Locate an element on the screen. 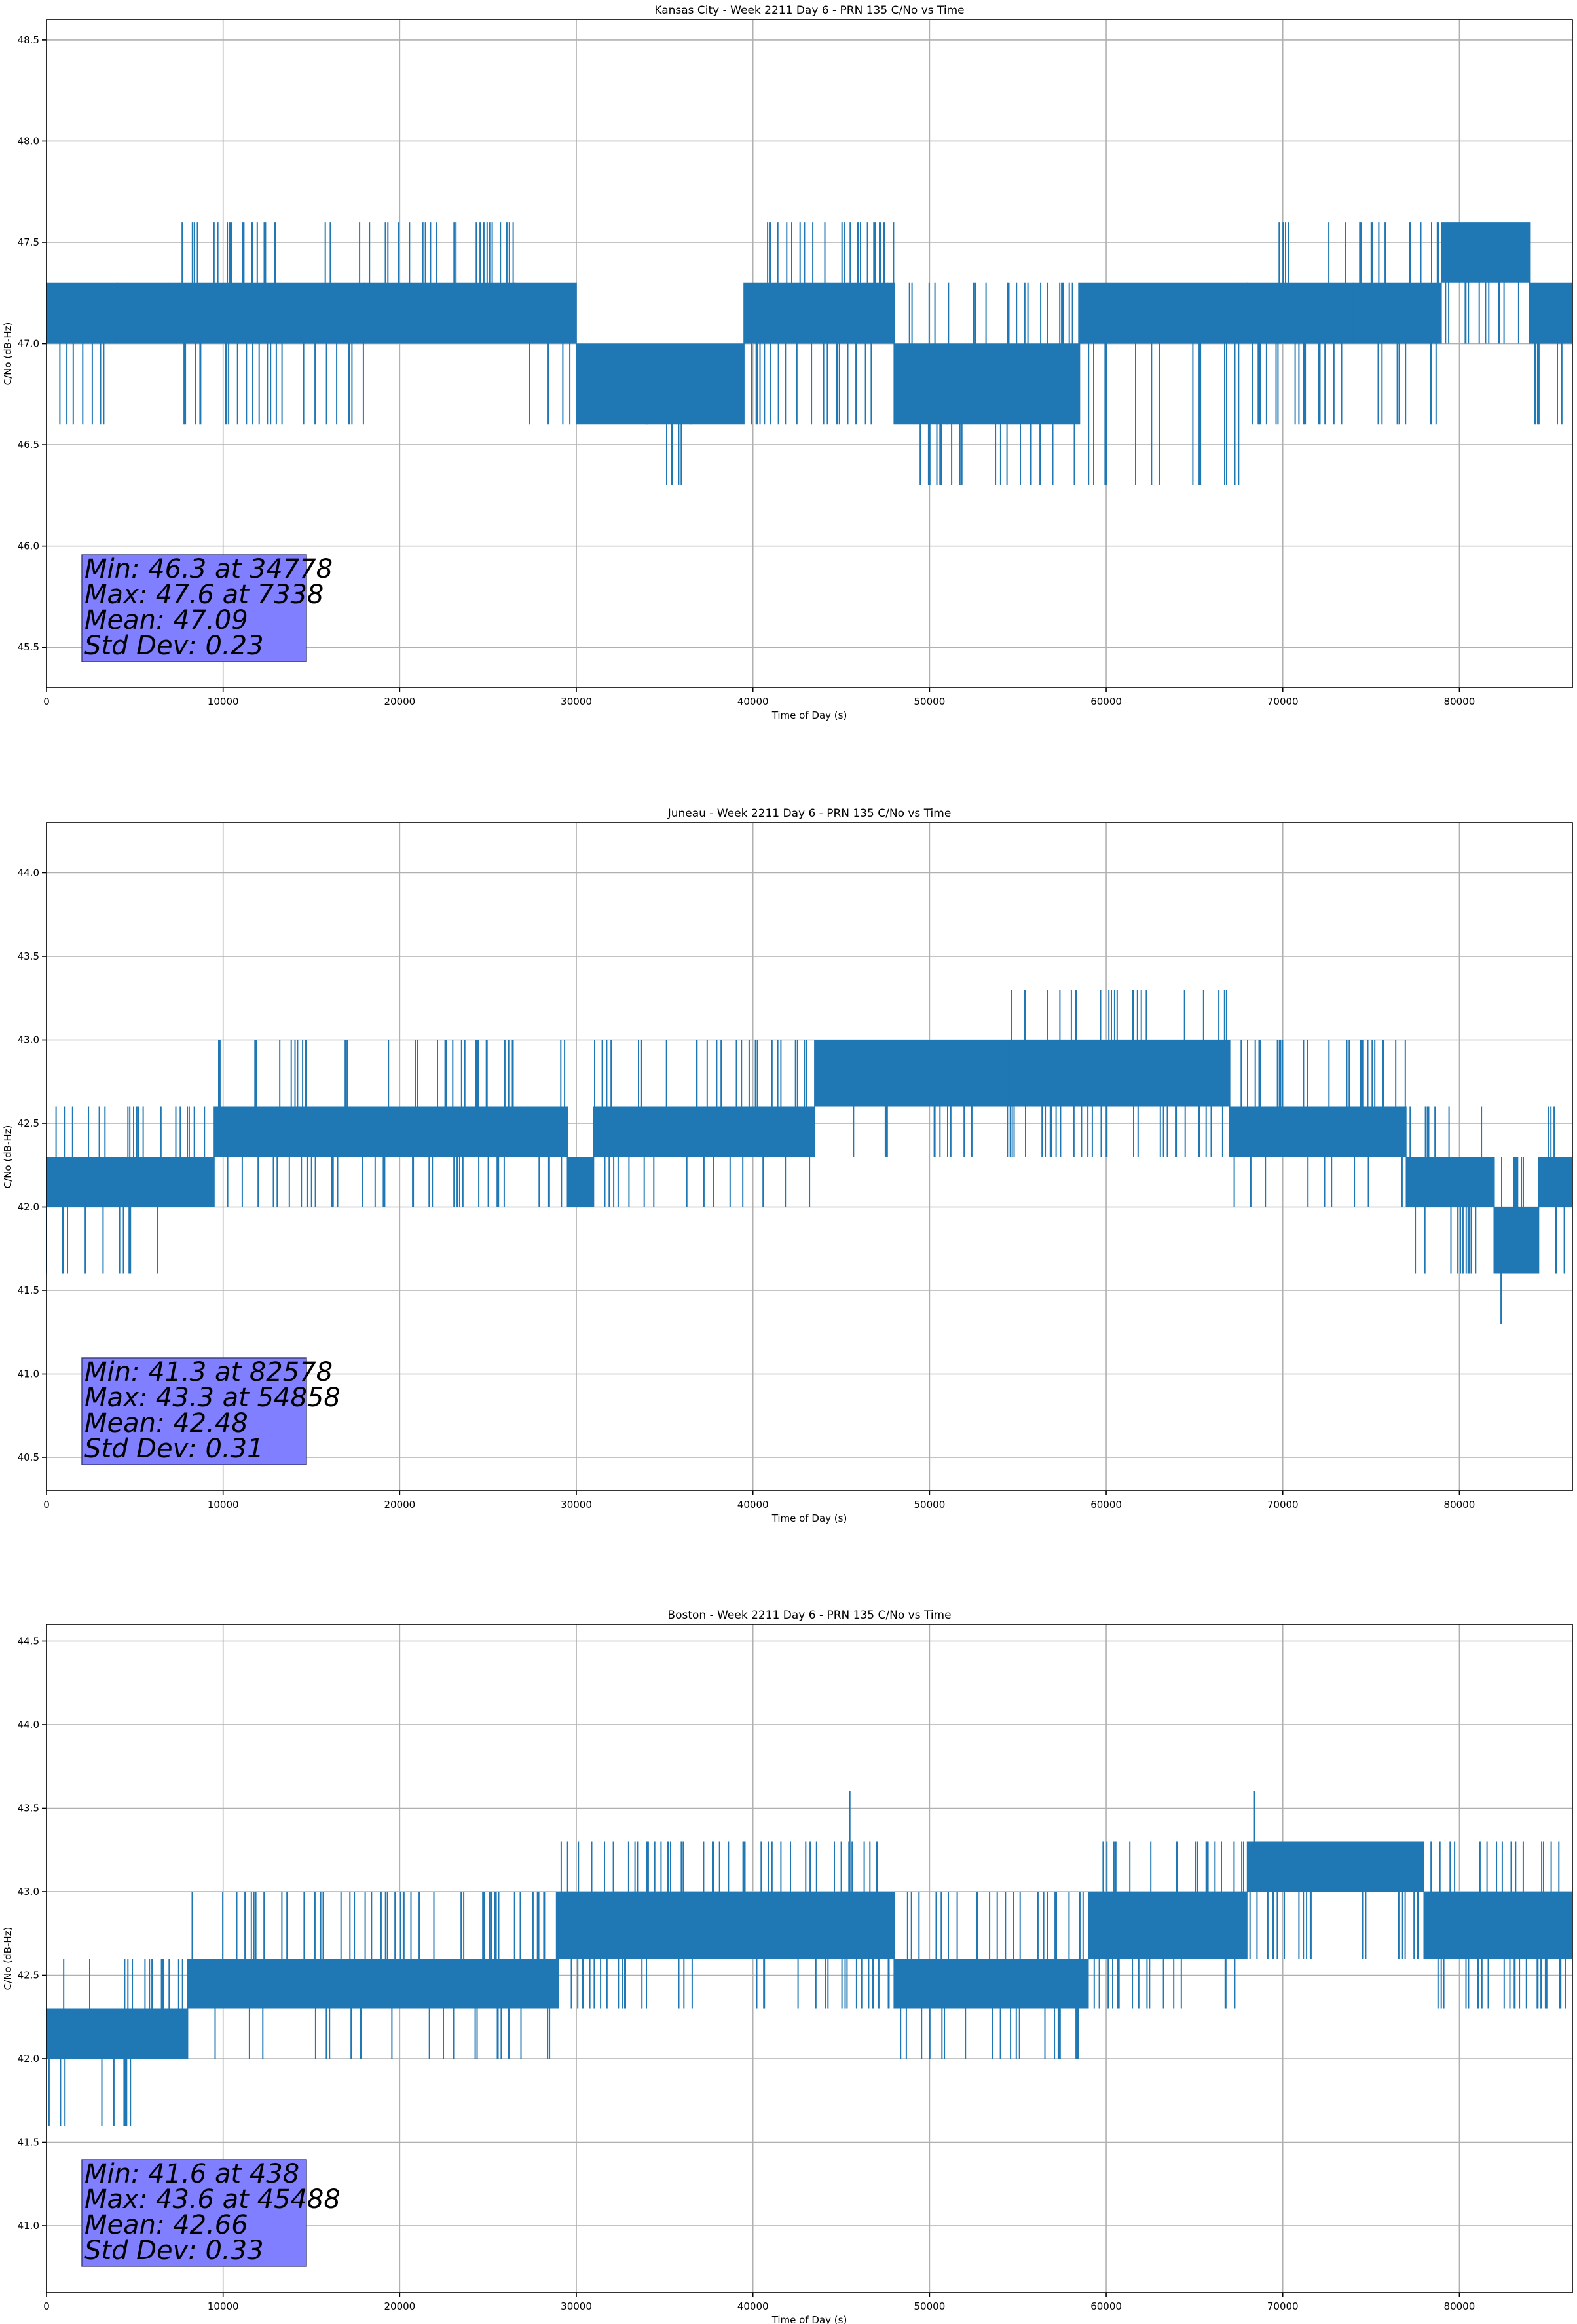 This screenshot has height=2324, width=1577. stats-min: Min: 46.3 at 34778 is located at coordinates (208, 569).